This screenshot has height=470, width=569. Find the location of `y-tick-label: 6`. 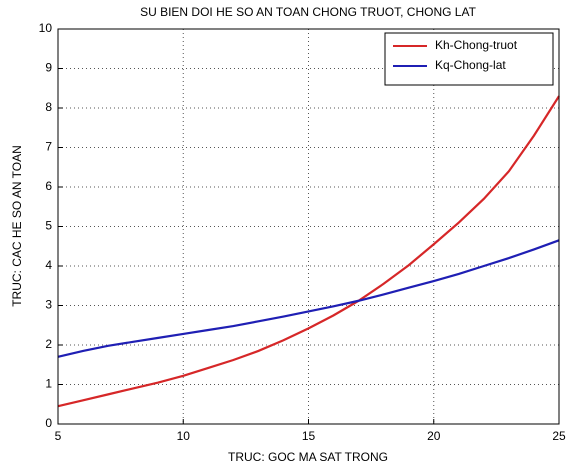

y-tick-label: 6 is located at coordinates (48, 186).